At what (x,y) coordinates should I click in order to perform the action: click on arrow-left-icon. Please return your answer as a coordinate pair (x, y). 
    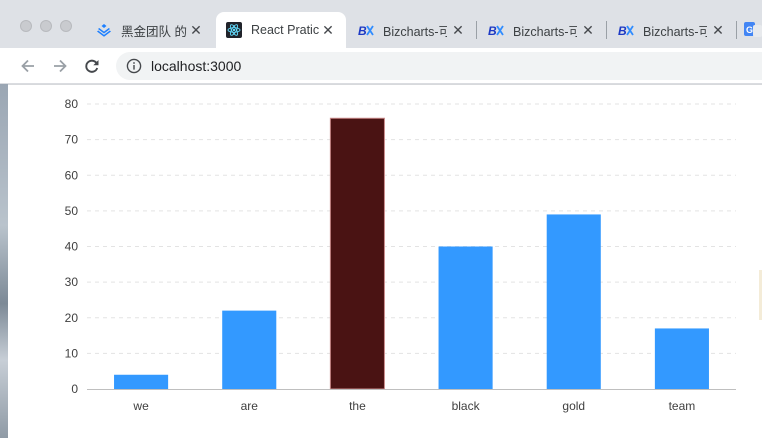
    Looking at the image, I should click on (27, 66).